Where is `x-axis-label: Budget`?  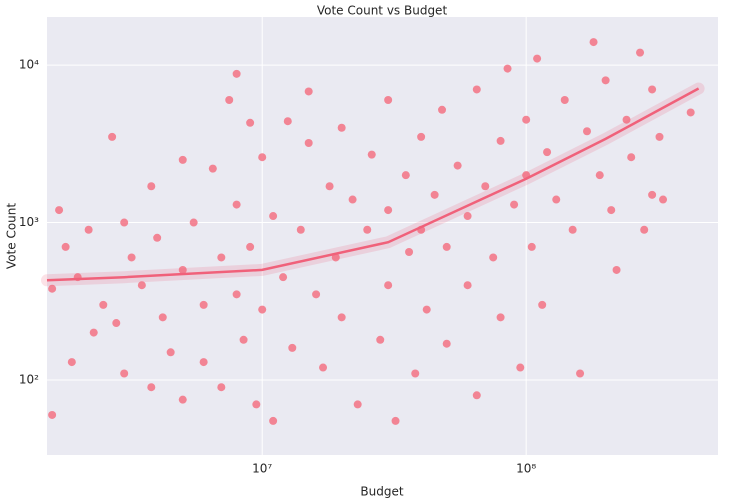
x-axis-label: Budget is located at coordinates (381, 492).